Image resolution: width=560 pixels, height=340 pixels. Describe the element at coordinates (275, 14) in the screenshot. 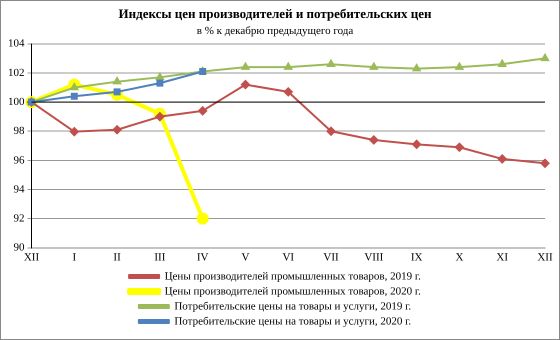

I see `chart-title: Индексы цен производителей и потребительских цен` at that location.